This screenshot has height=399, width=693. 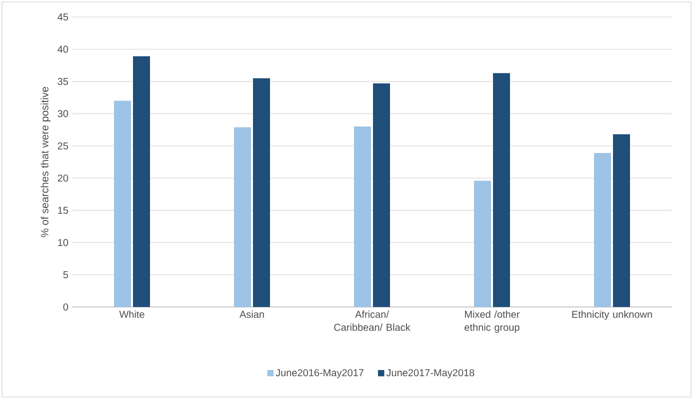 I want to click on legend-label: June2016-May2017, so click(x=320, y=373).